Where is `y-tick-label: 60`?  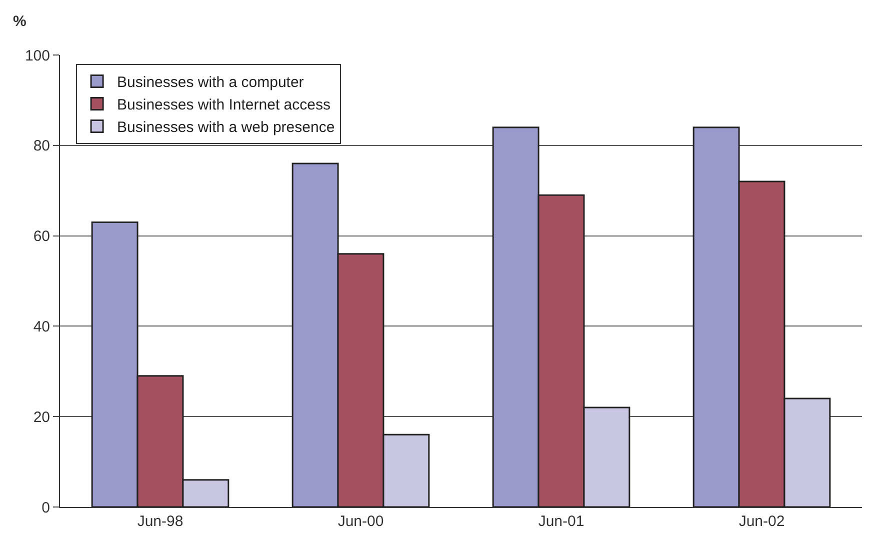 y-tick-label: 60 is located at coordinates (41, 237).